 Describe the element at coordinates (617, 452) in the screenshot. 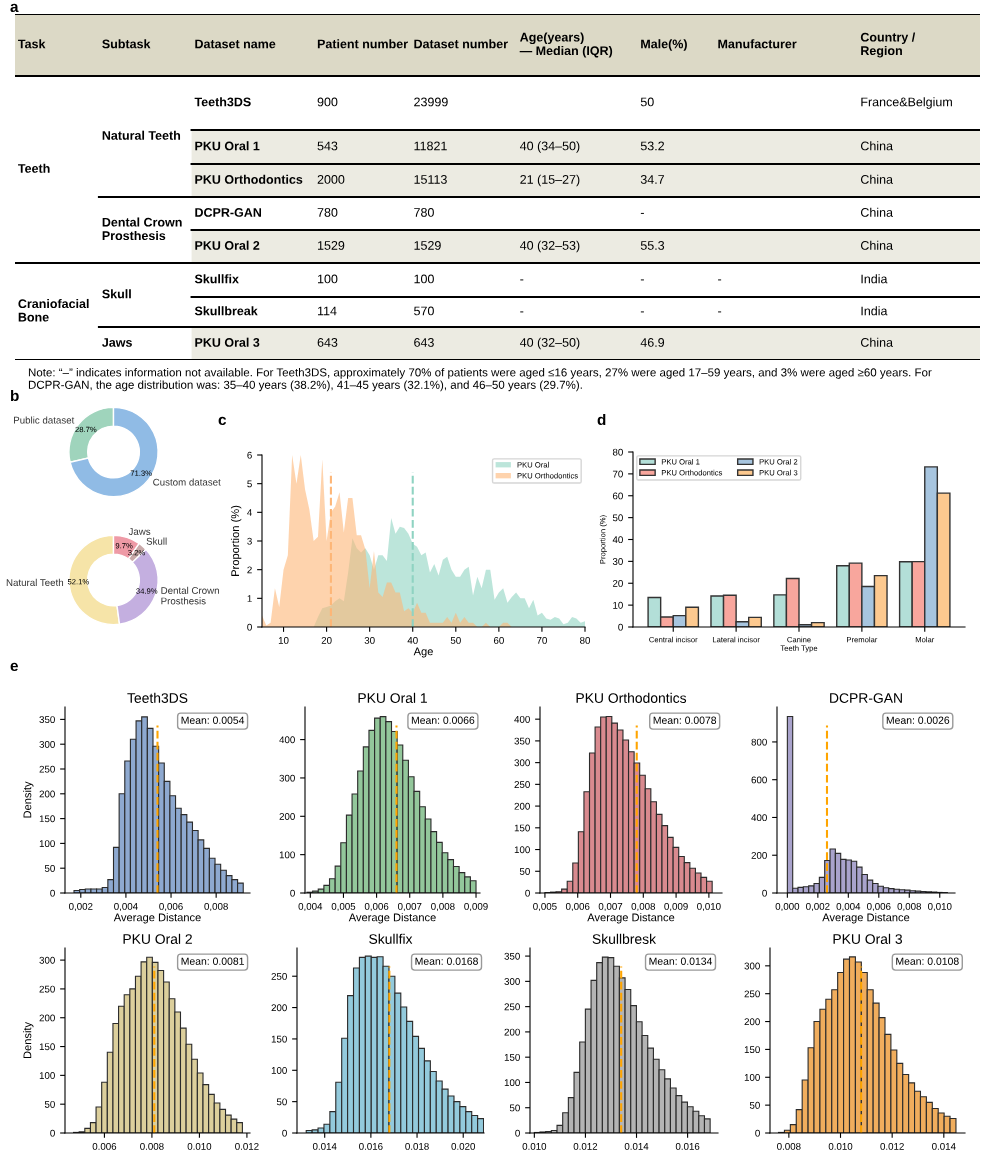

I see `y-tick-label: 80` at that location.